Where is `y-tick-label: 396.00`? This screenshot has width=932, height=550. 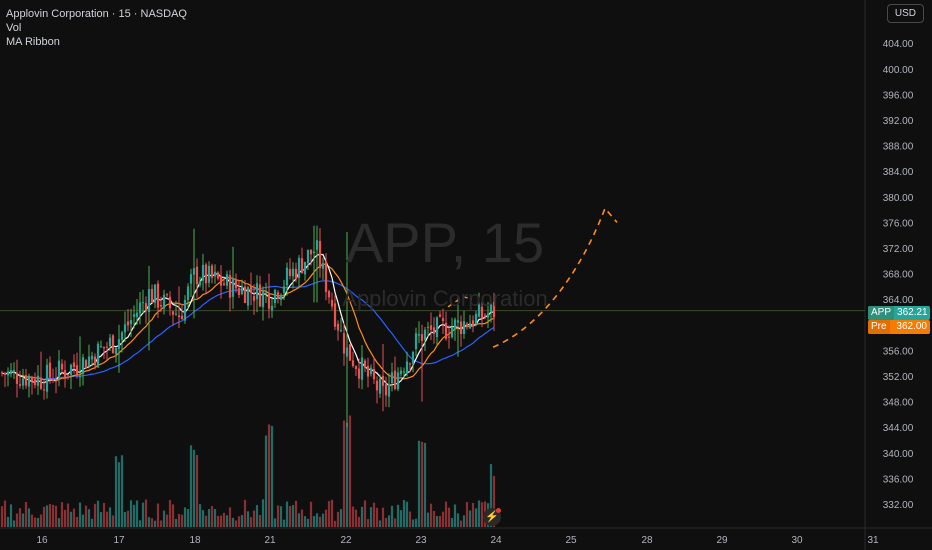
y-tick-label: 396.00 is located at coordinates (898, 95).